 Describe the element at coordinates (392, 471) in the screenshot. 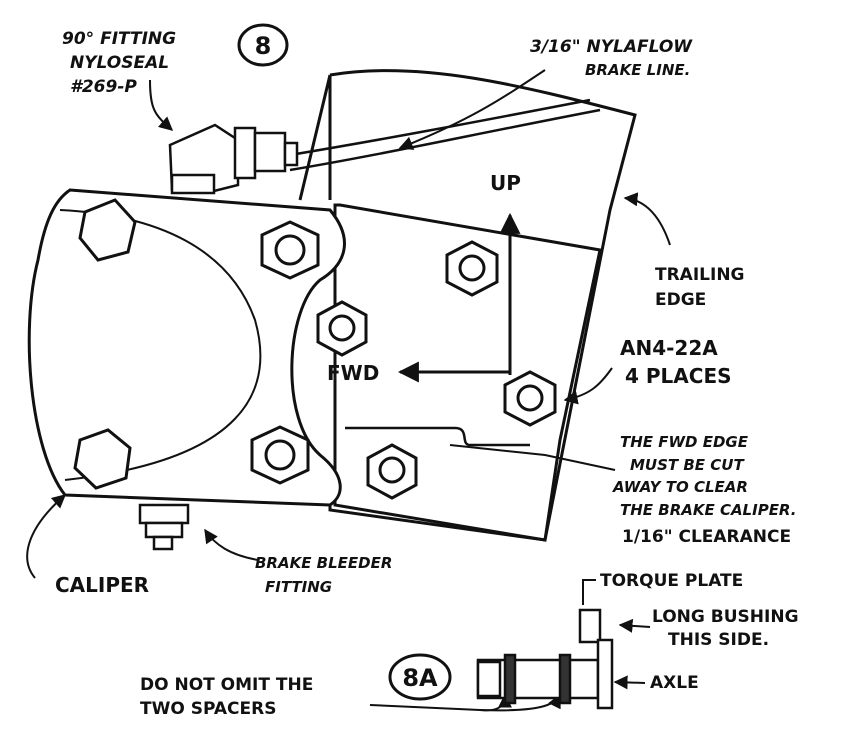

I see `nut-plate-bottom` at that location.